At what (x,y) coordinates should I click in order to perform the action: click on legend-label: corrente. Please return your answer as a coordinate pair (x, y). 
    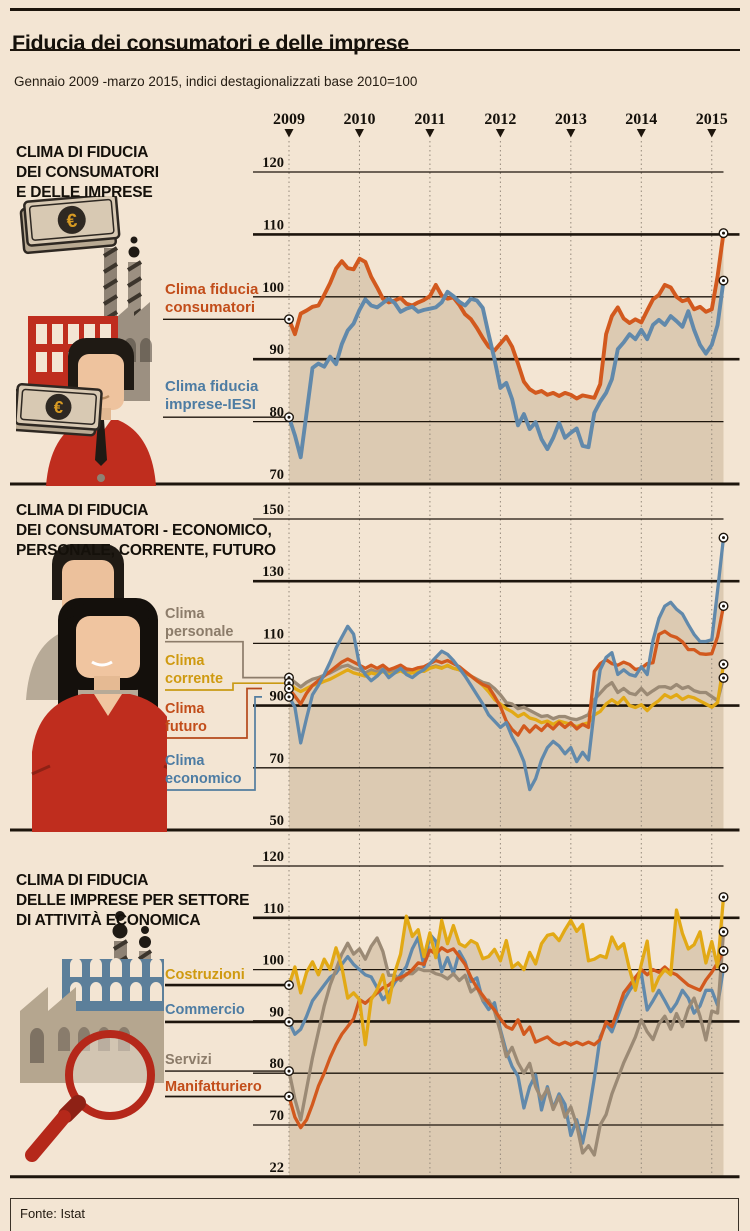
    Looking at the image, I should click on (194, 678).